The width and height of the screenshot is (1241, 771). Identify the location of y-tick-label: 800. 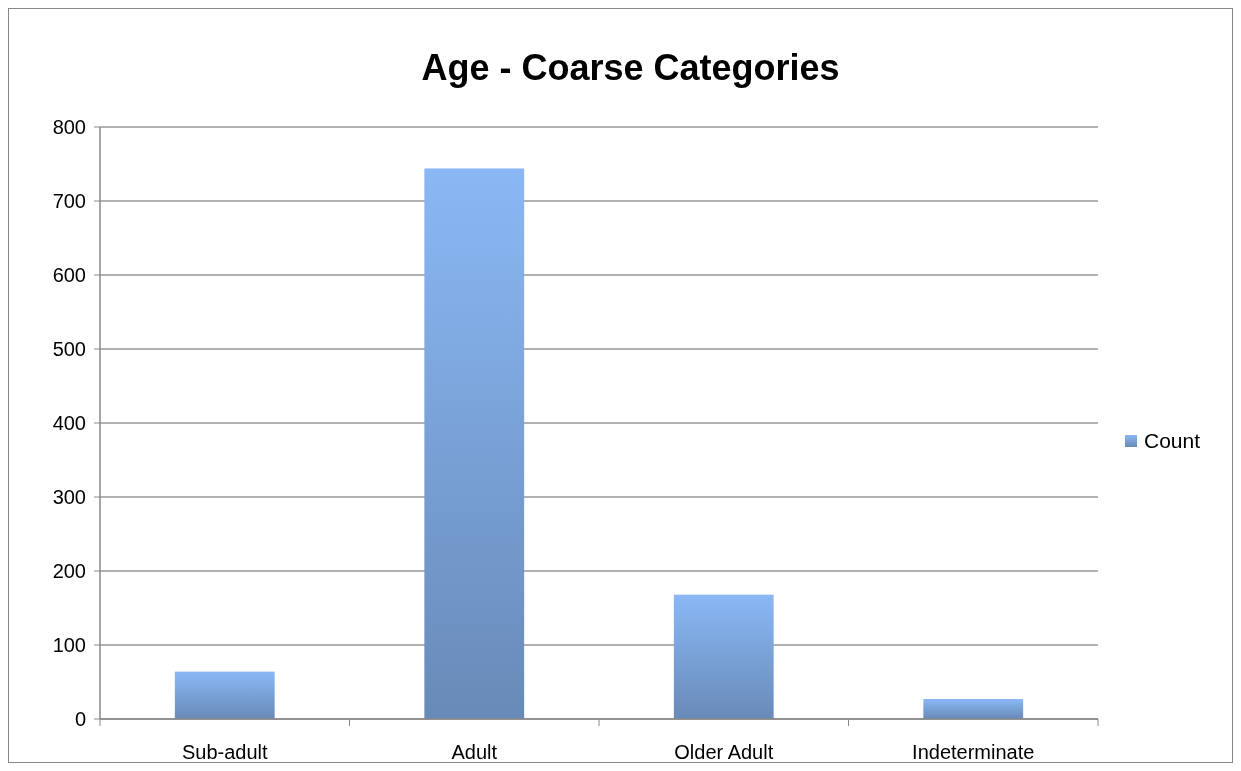
(69, 127).